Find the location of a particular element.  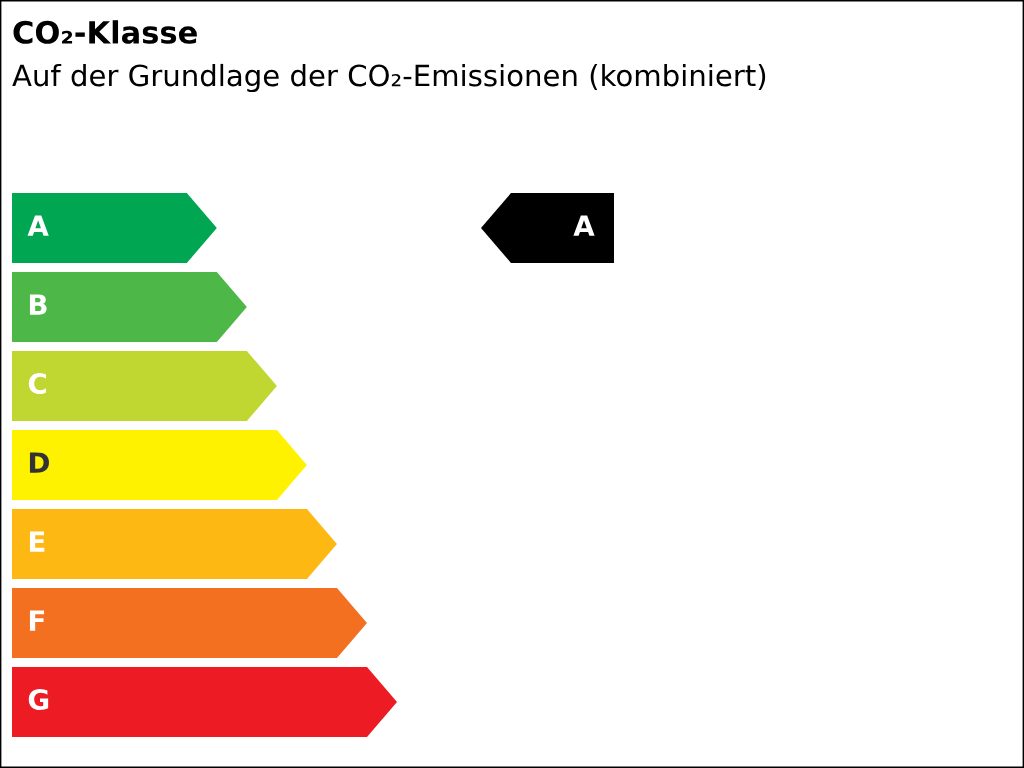

chart-title: CO₂-Klasse is located at coordinates (105, 32).